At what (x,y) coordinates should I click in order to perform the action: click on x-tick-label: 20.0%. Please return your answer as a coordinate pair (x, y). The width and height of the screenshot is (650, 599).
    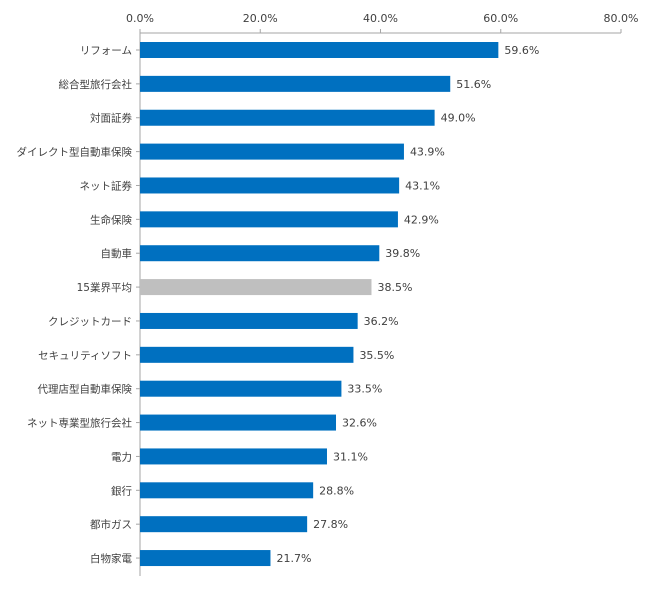
    Looking at the image, I should click on (260, 18).